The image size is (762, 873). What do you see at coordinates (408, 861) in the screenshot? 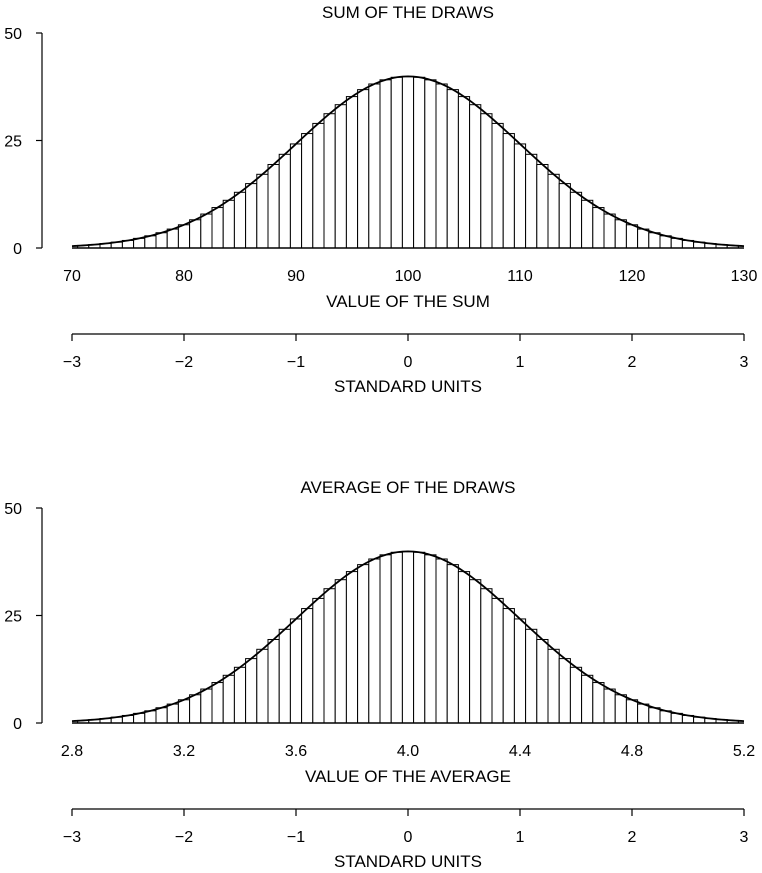
I see `average-standard-units-label: STANDARD UNITS` at bounding box center [408, 861].